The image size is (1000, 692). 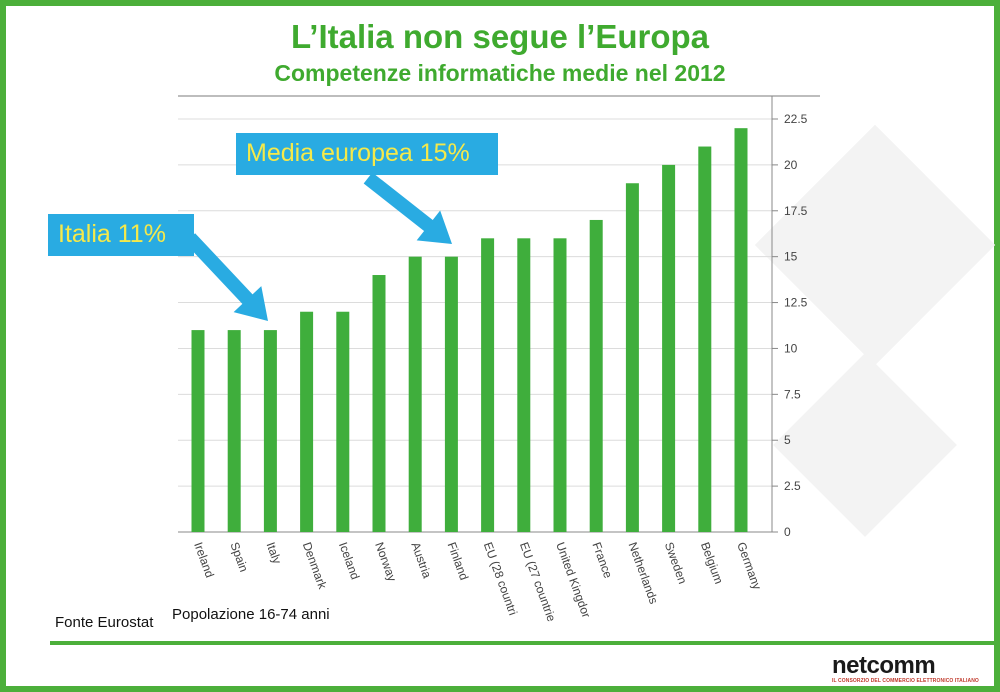 What do you see at coordinates (274, 552) in the screenshot?
I see `x-tick-label: Italy` at bounding box center [274, 552].